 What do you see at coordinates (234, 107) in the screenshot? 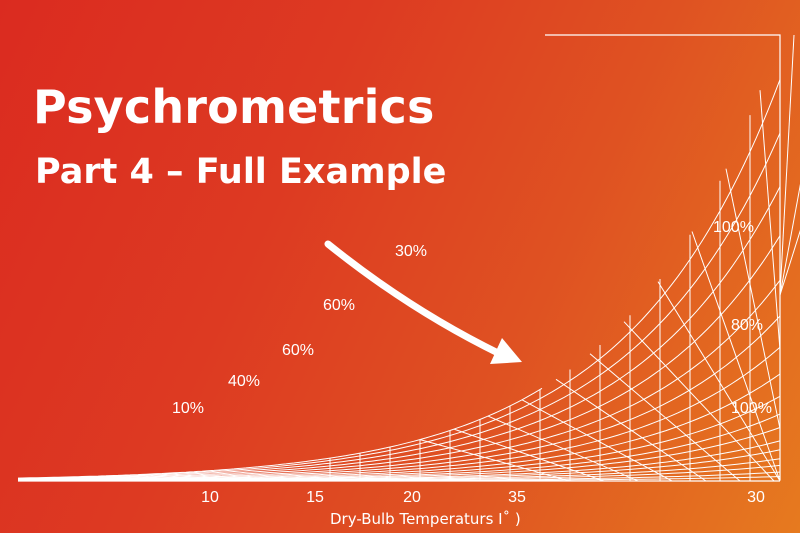
I see `page-title: Psychrometrics` at bounding box center [234, 107].